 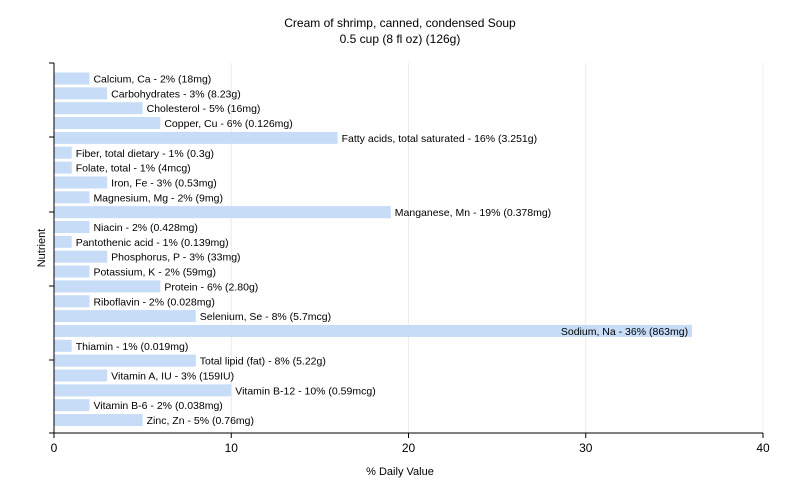 What do you see at coordinates (54, 448) in the screenshot?
I see `x-tick-label-0: 0` at bounding box center [54, 448].